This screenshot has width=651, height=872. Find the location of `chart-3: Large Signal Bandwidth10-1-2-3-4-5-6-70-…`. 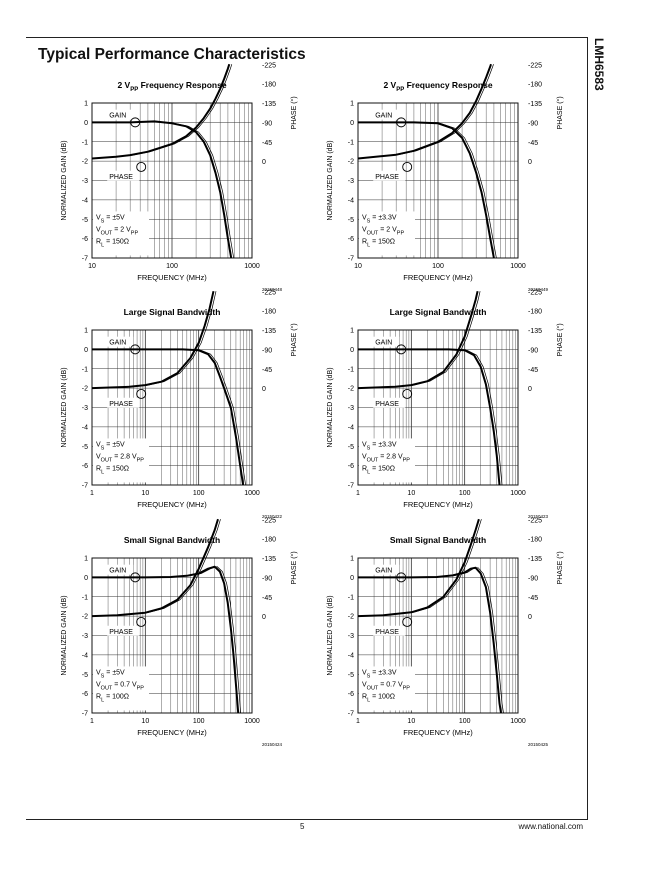

chart-3: Large Signal Bandwidth10-1-2-3-4-5-6-70-… is located at coordinates (179, 404).